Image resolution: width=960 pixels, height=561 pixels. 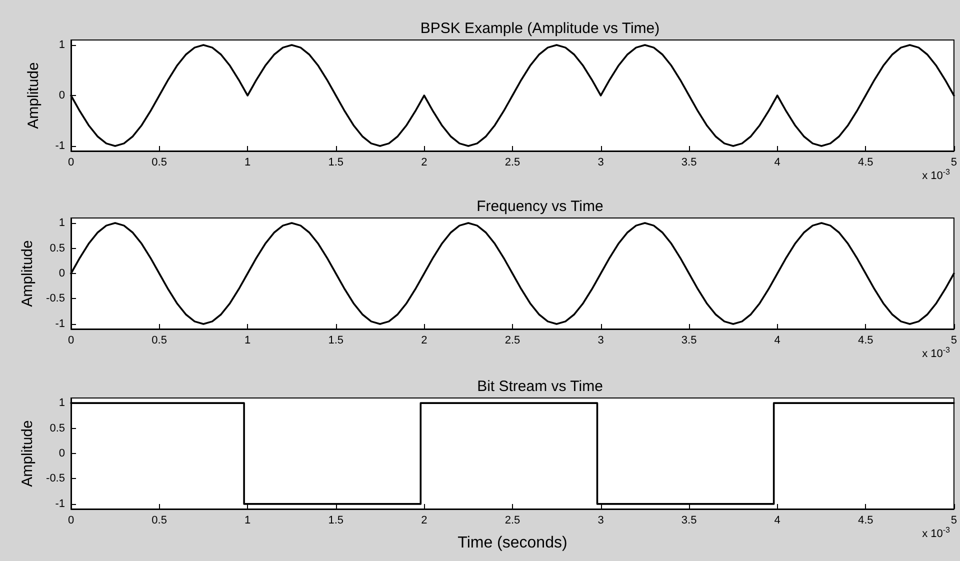 I want to click on chart-title: Bit Stream vs Time, so click(x=540, y=386).